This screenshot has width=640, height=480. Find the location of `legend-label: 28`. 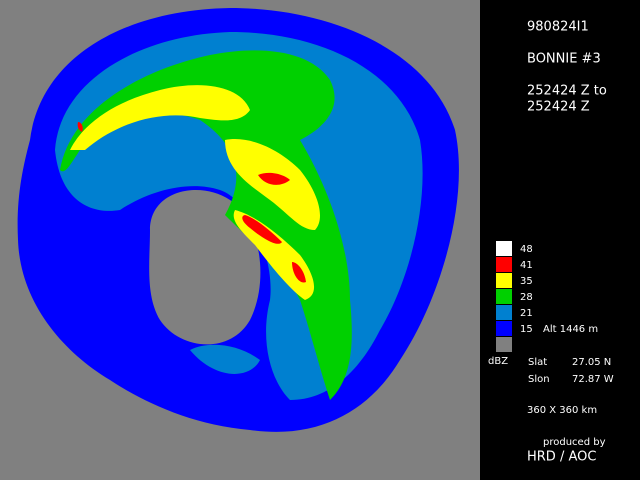

legend-label: 28 is located at coordinates (526, 297).